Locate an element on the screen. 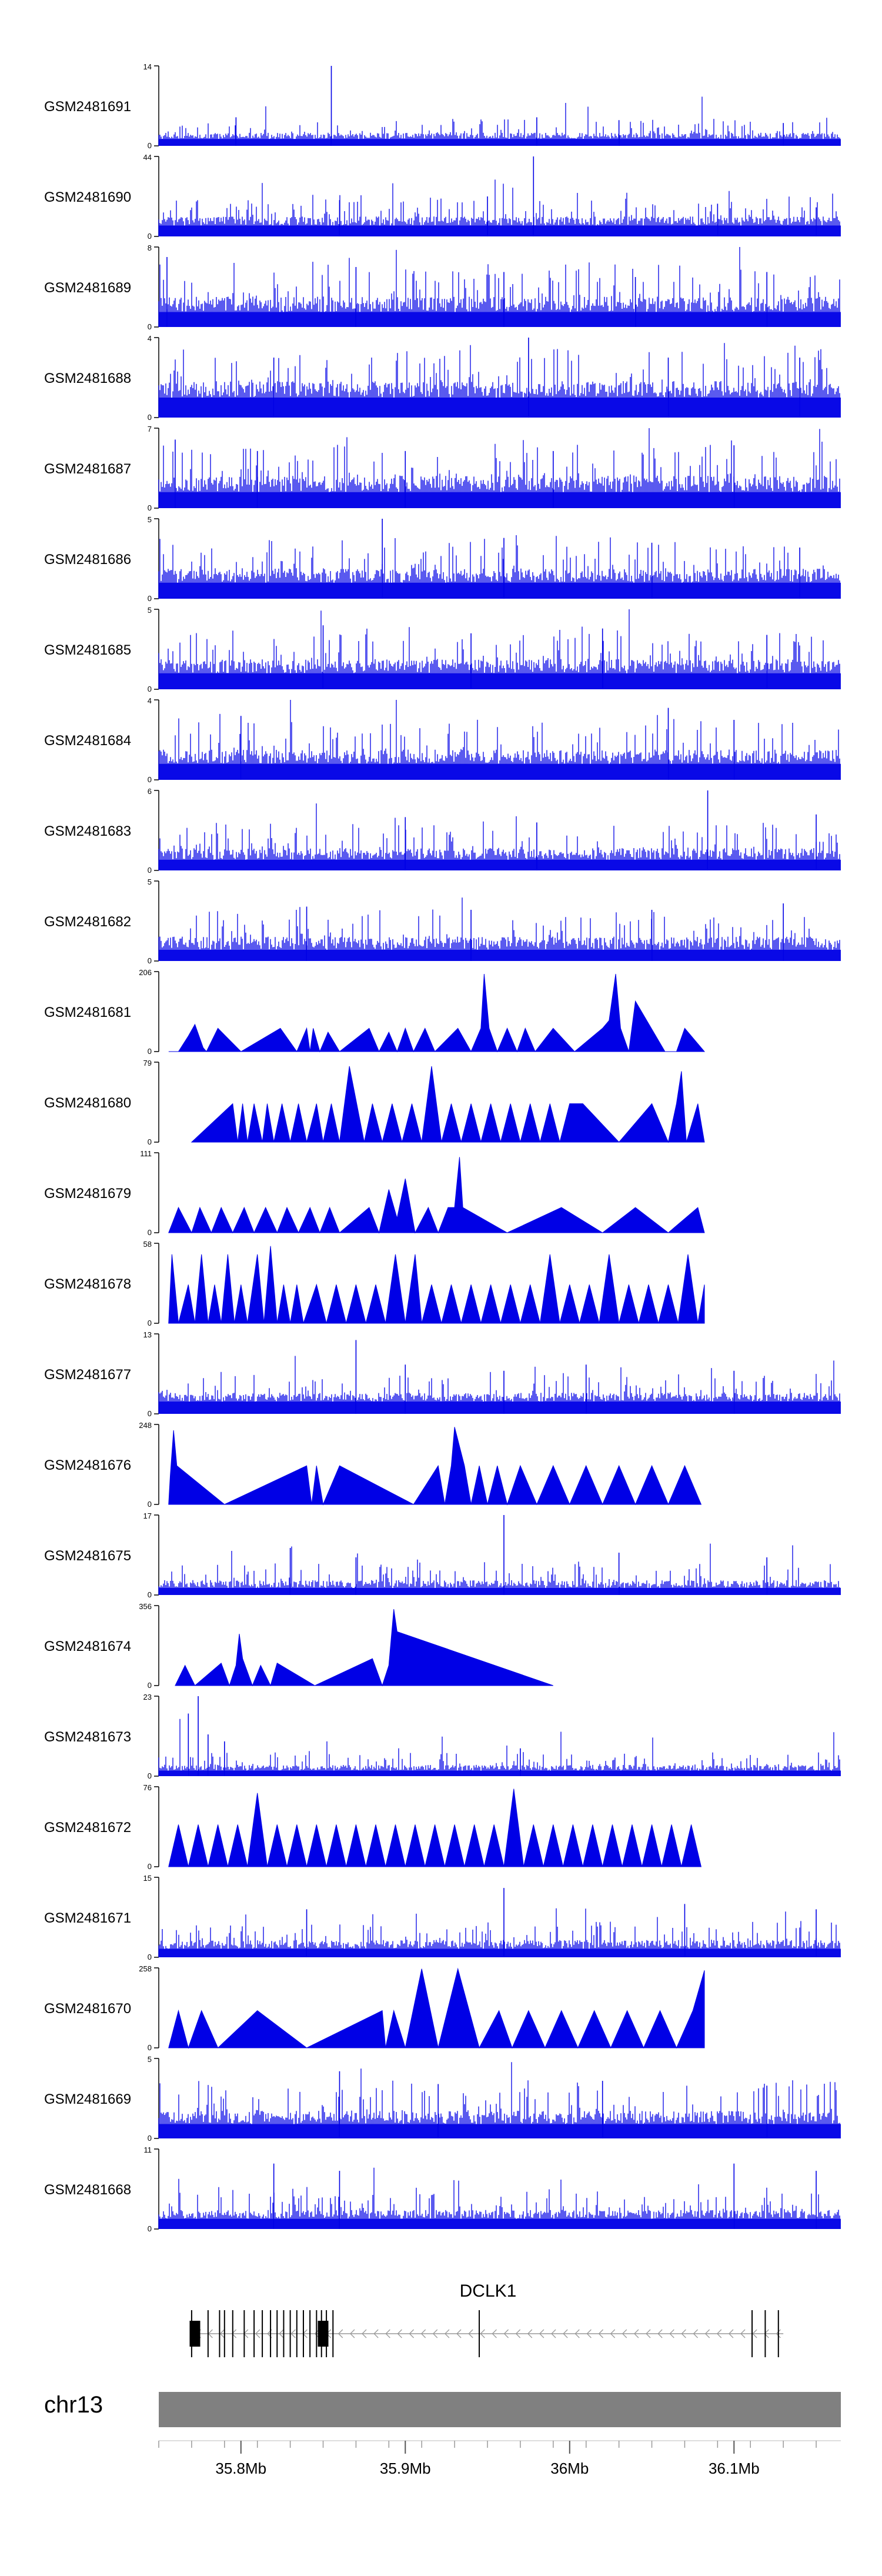 The width and height of the screenshot is (882, 2576). track-GSM2481677: GSM2481677 13 0 is located at coordinates (442, 1374).